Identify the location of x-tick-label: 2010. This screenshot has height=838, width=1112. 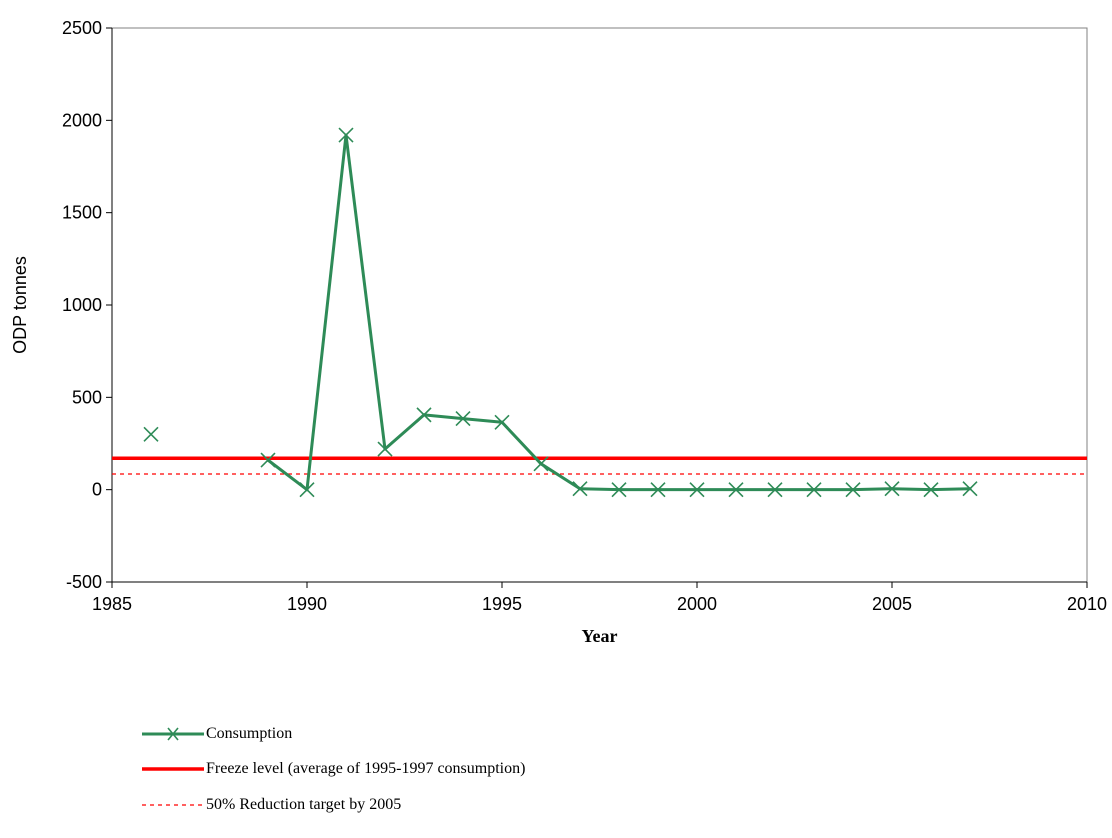
(1087, 604).